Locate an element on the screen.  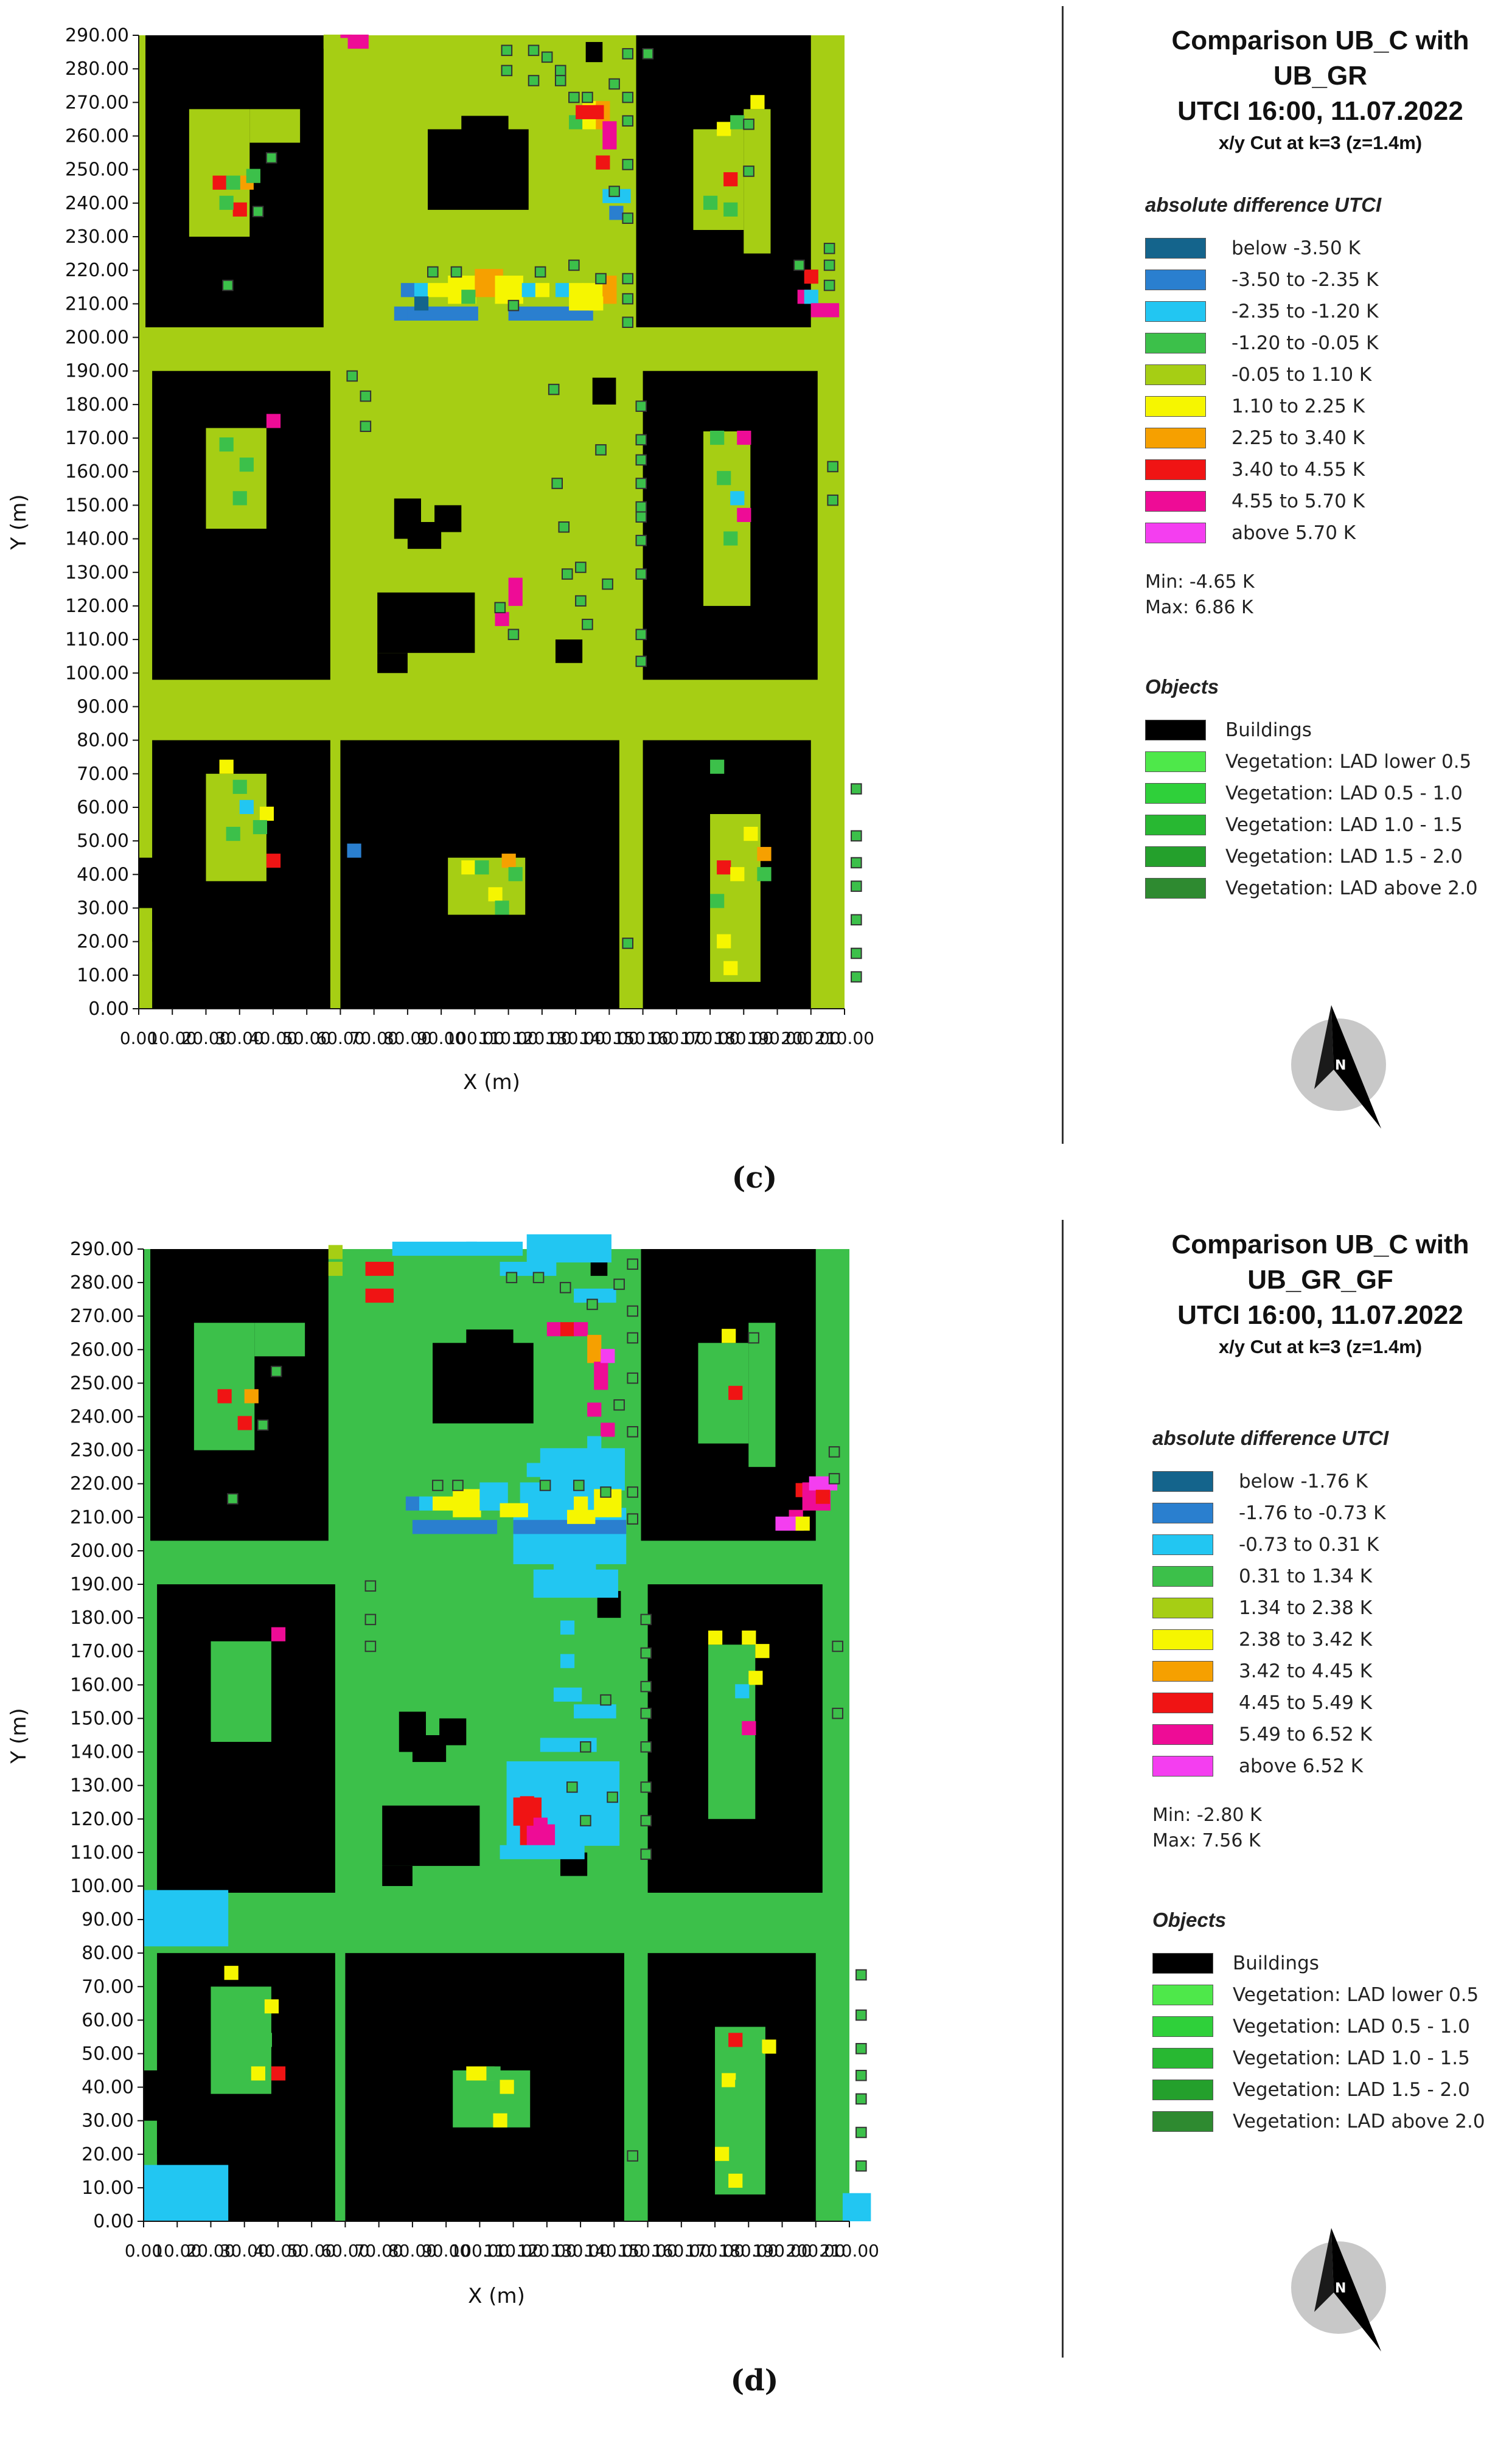
y-tick-label: 30.00 is located at coordinates (108, 2121).